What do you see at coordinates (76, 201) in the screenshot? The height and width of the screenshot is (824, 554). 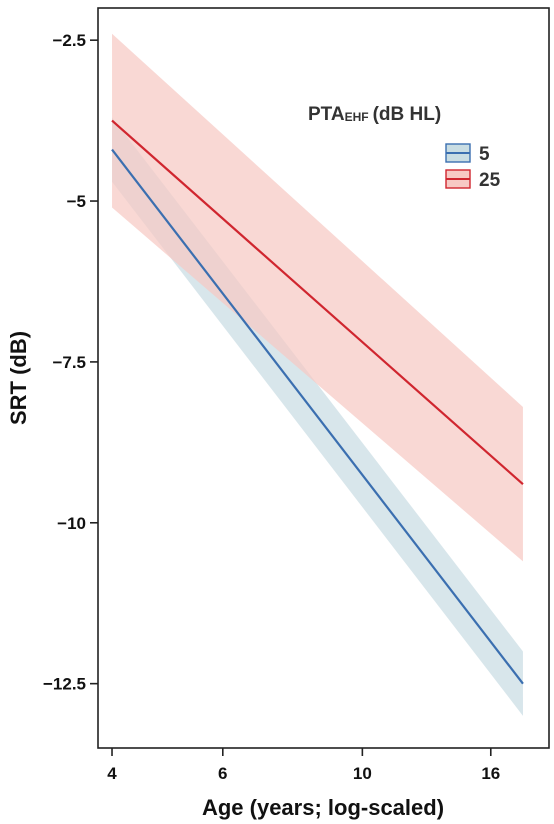 I see `y-tick-label: −5` at bounding box center [76, 201].